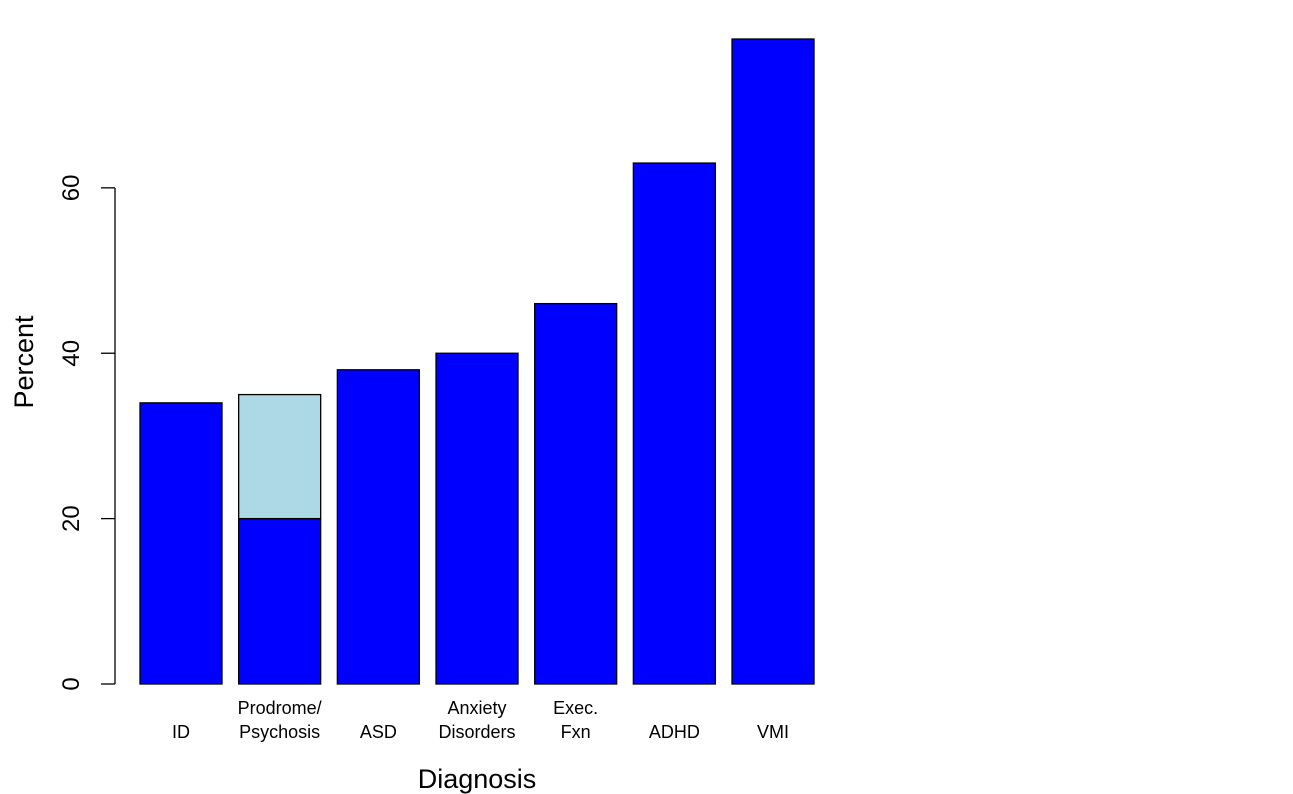  I want to click on y-tick-label-1: 20, so click(71, 518).